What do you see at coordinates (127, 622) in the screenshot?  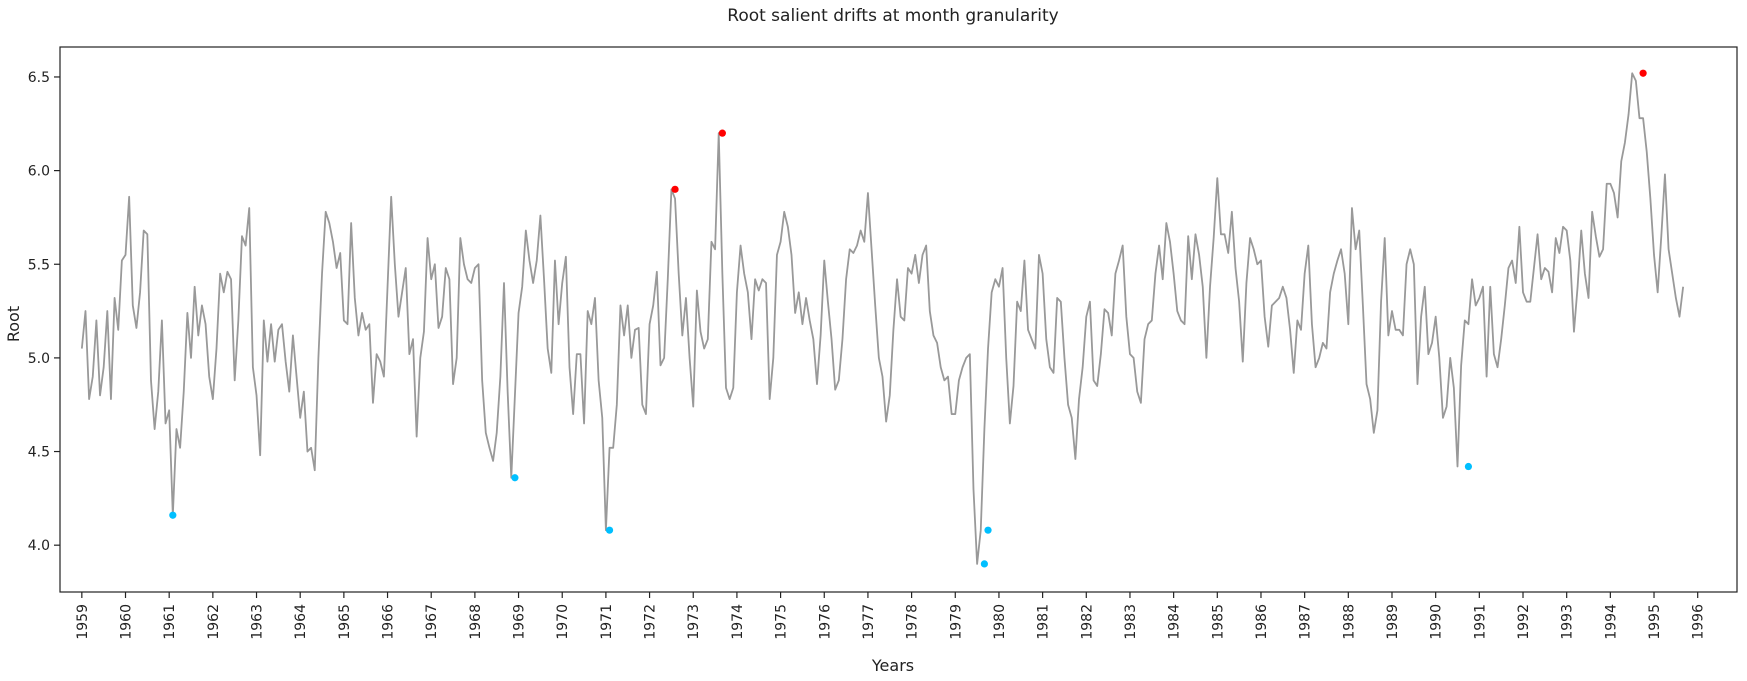 I see `x-tick-label: 1960` at bounding box center [127, 622].